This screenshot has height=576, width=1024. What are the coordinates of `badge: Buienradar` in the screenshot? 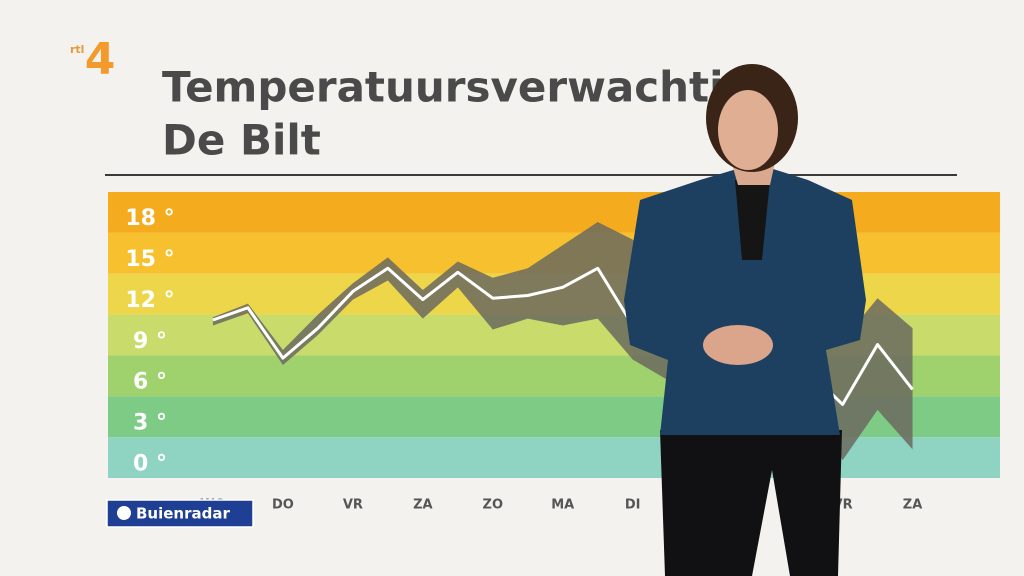 It's located at (180, 513).